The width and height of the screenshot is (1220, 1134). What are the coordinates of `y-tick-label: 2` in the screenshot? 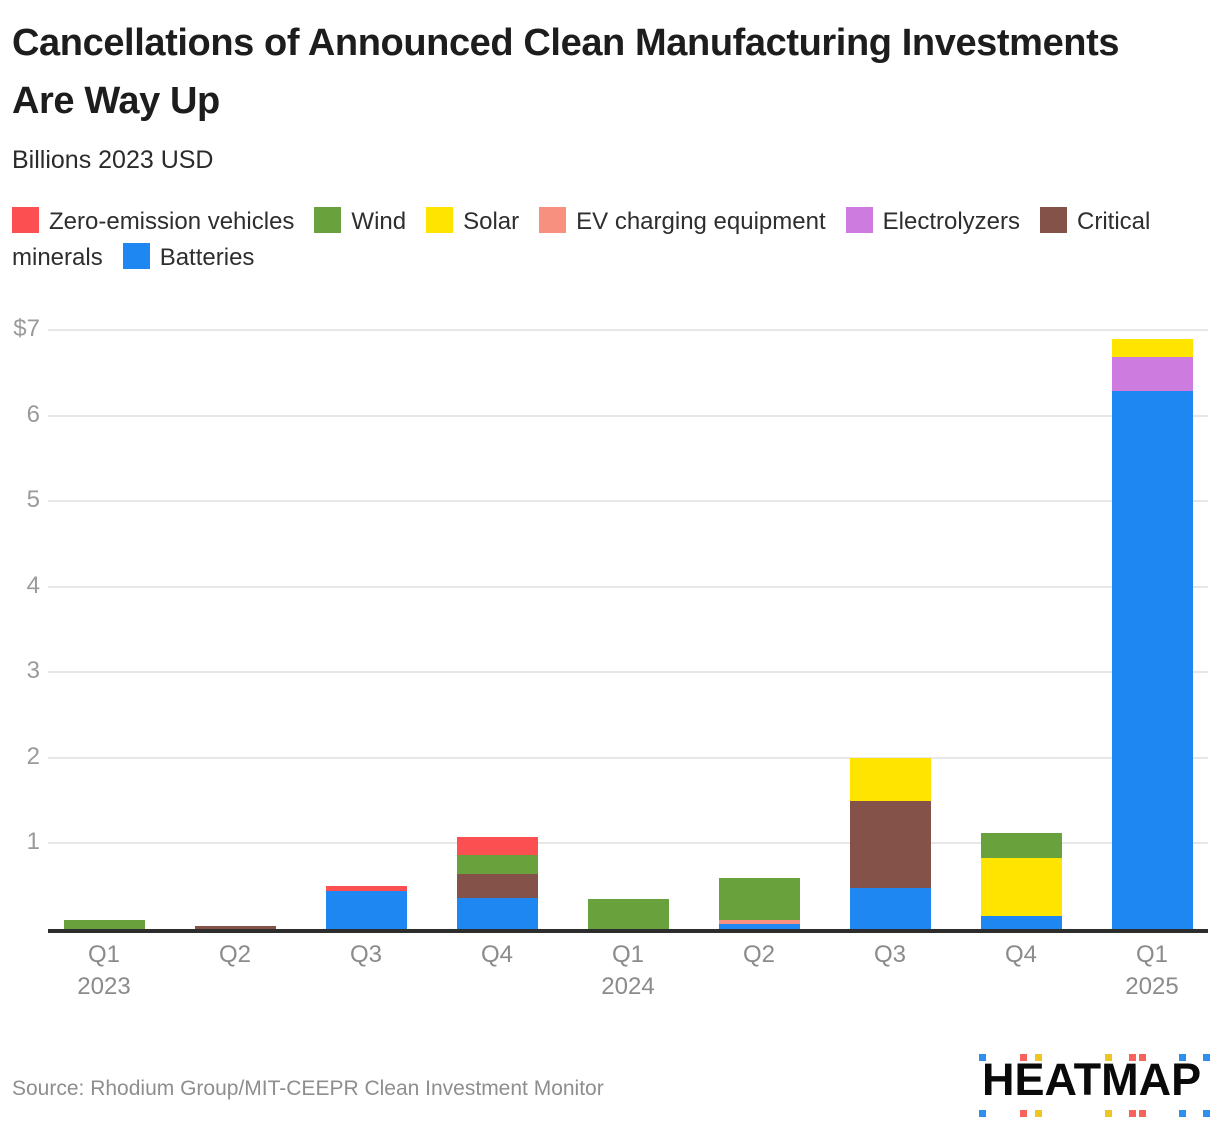 It's located at (33, 756).